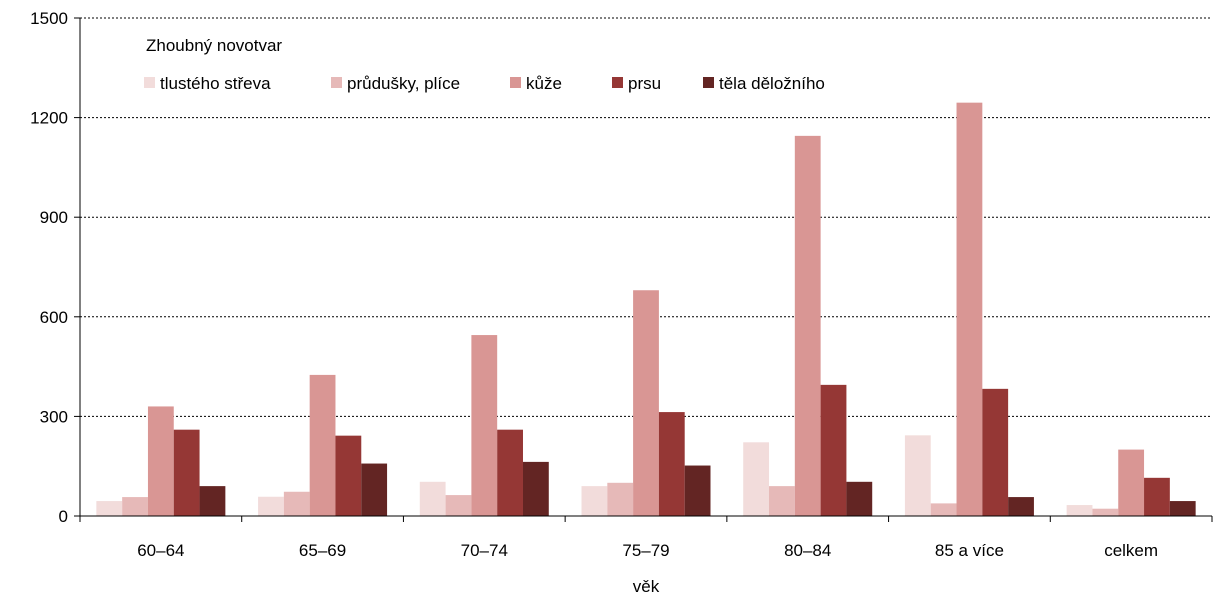  I want to click on x-tick-label: 65–69, so click(322, 550).